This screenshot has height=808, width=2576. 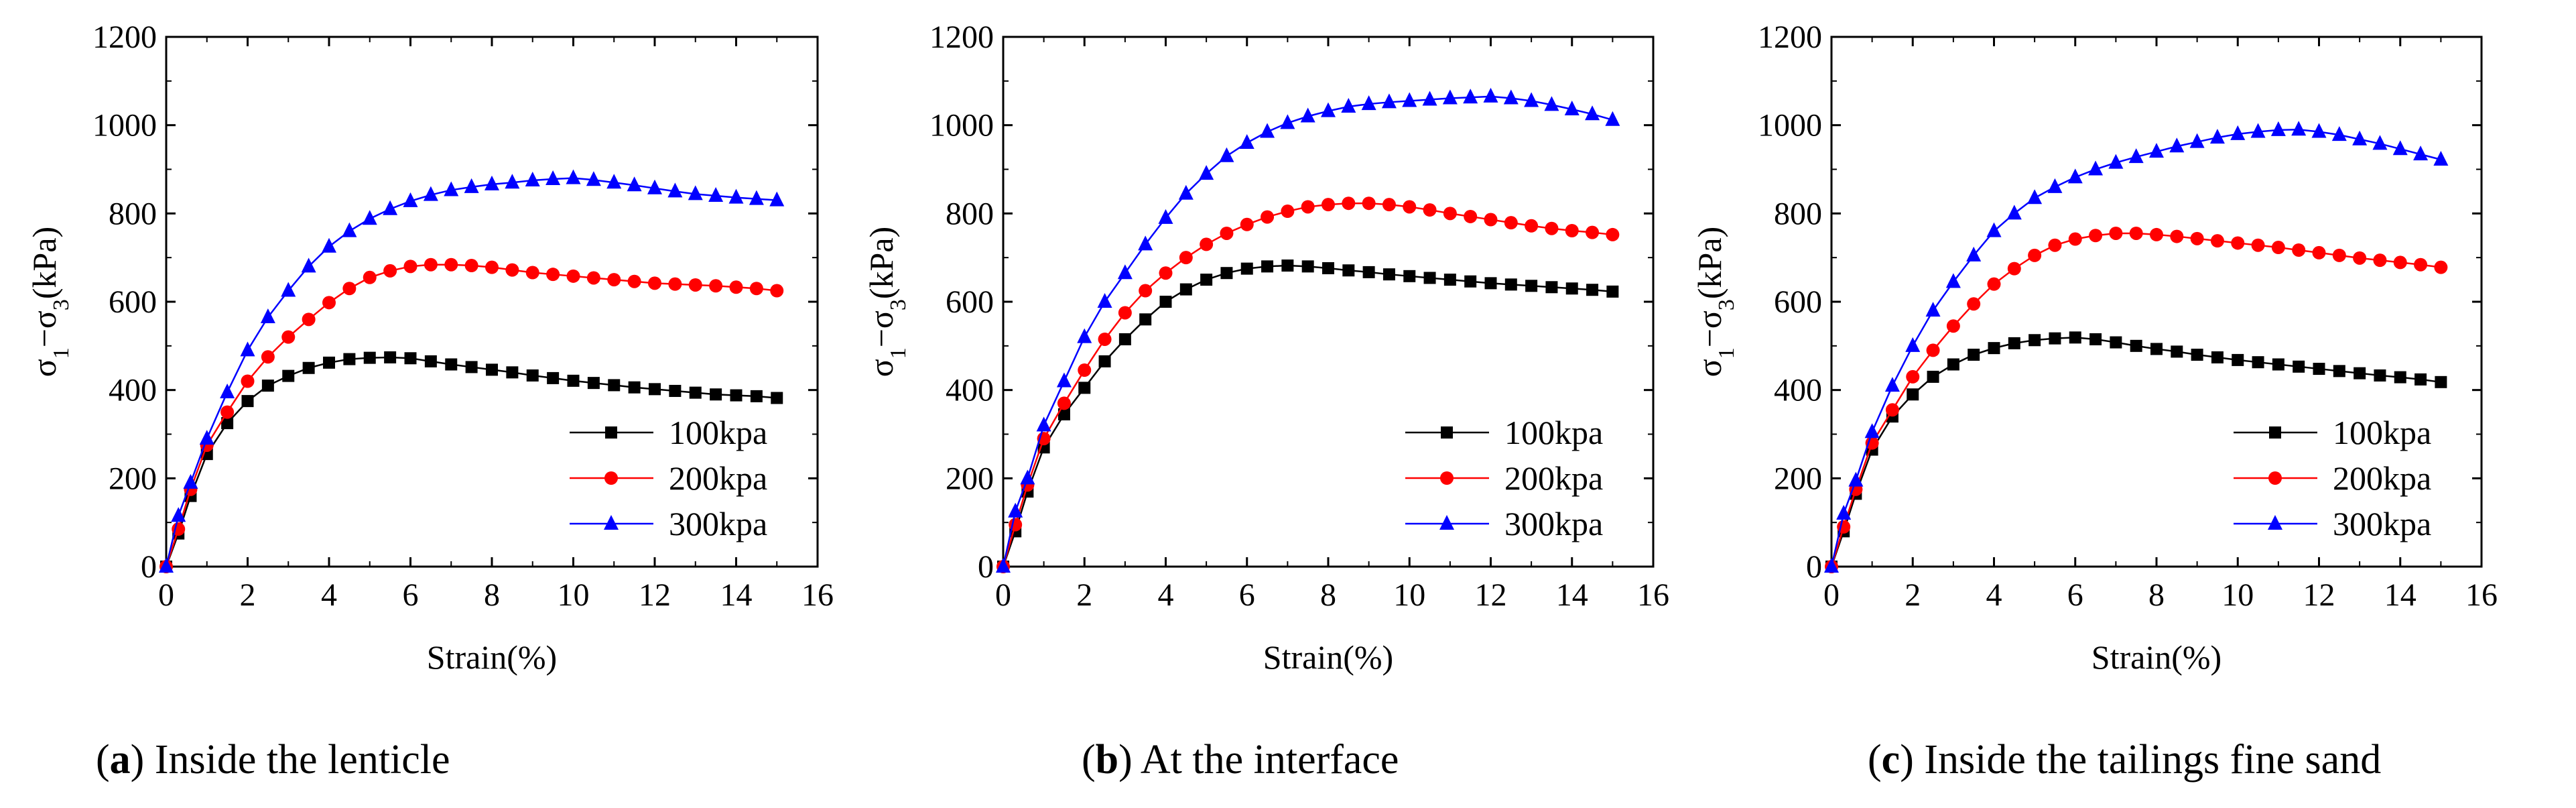 What do you see at coordinates (1709, 263) in the screenshot?
I see `y-label-part: (kPa)` at bounding box center [1709, 263].